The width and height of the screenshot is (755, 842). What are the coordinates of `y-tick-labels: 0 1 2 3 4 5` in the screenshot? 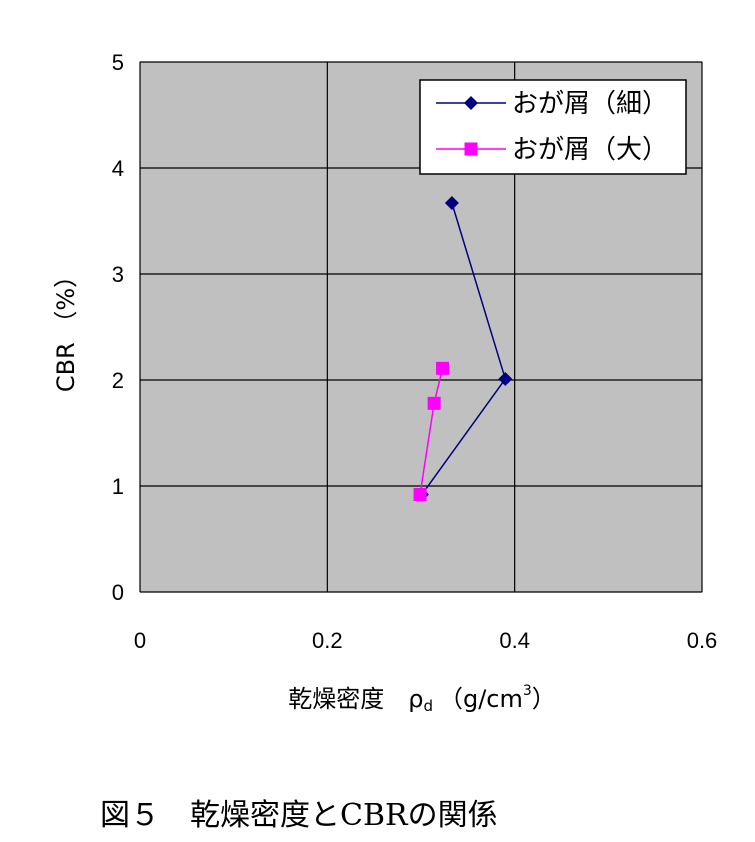 It's located at (118, 327).